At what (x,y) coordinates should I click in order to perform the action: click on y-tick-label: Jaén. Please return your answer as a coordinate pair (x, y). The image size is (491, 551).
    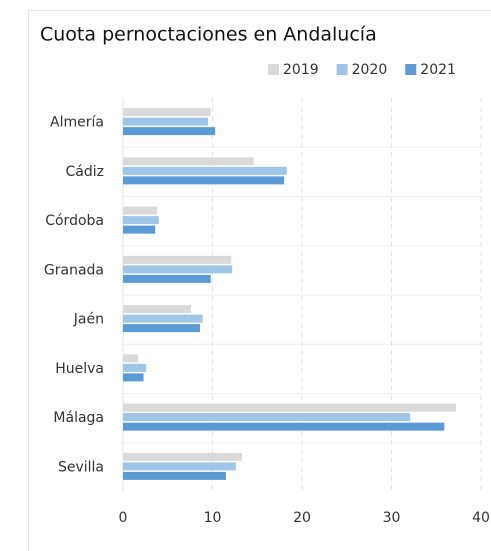
    Looking at the image, I should click on (88, 320).